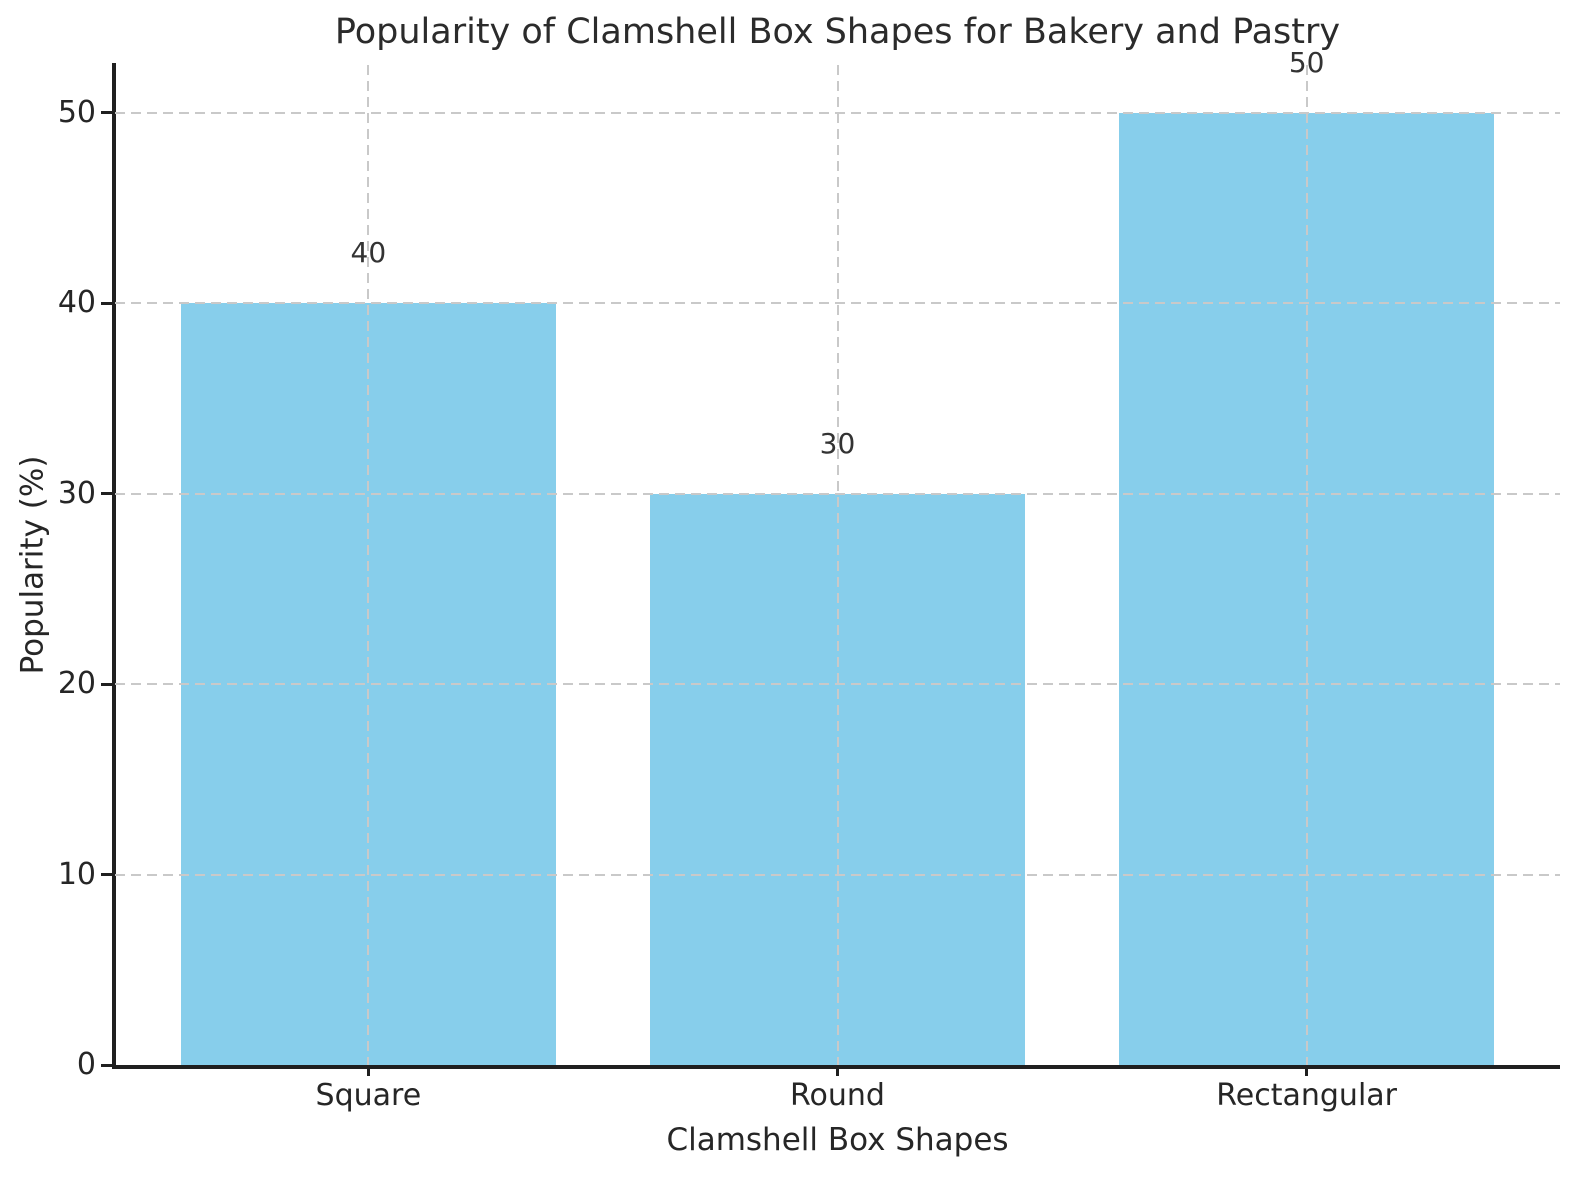  Describe the element at coordinates (1306, 62) in the screenshot. I see `bar-value-label-rectangular: 50` at that location.